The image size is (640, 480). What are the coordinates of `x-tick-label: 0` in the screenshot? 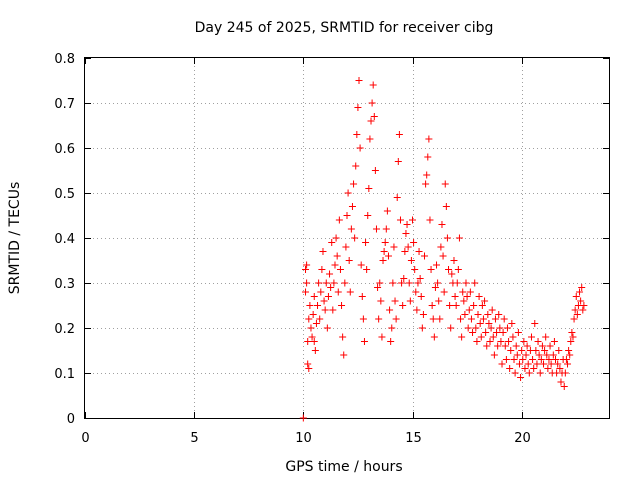 It's located at (85, 438).